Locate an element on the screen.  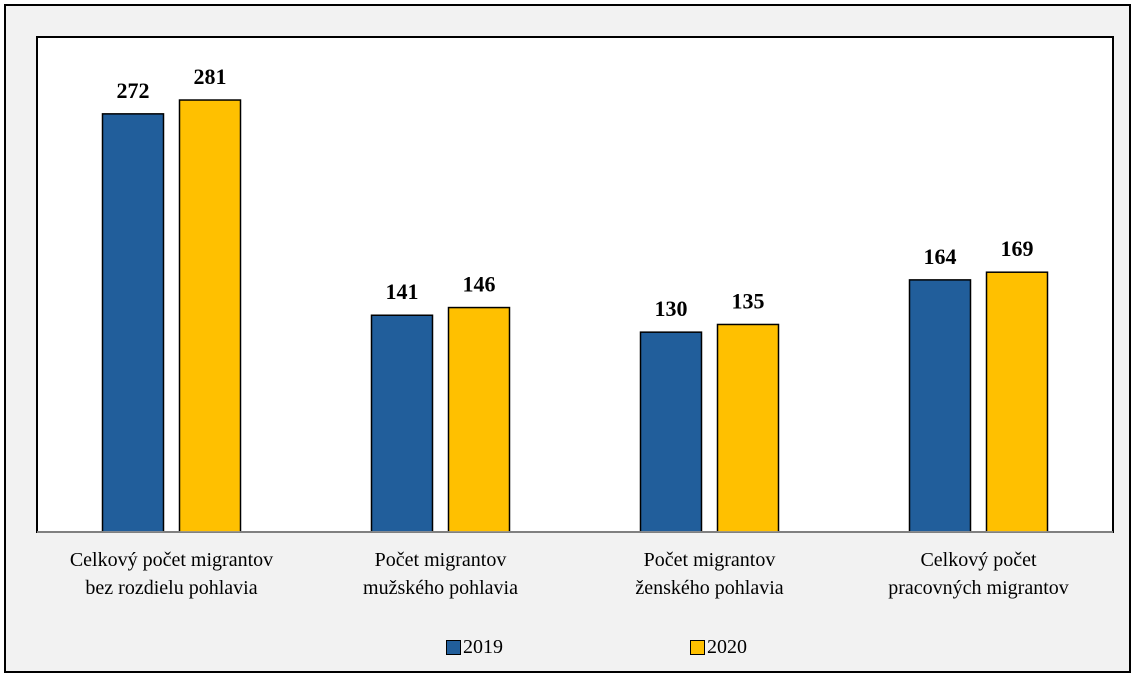
data-label: 141 is located at coordinates (402, 291).